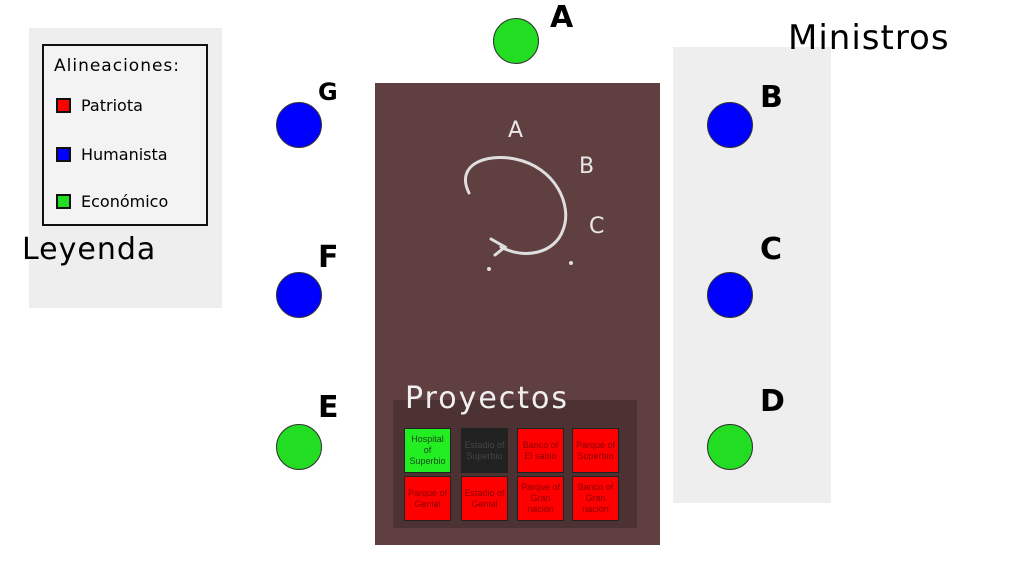  Describe the element at coordinates (595, 450) in the screenshot. I see `project-button: Parque of Superbio` at that location.